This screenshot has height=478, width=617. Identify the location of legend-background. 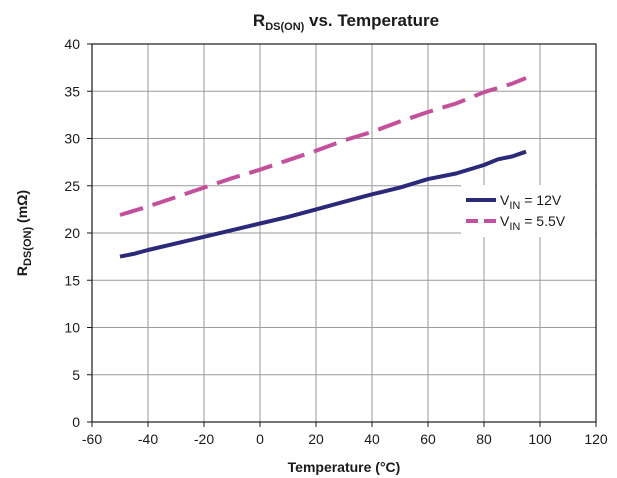
(528, 211).